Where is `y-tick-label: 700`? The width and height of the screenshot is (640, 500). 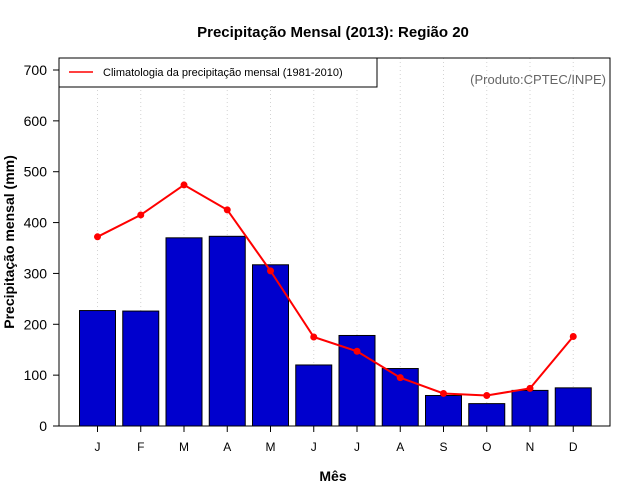
y-tick-label: 700 is located at coordinates (36, 70).